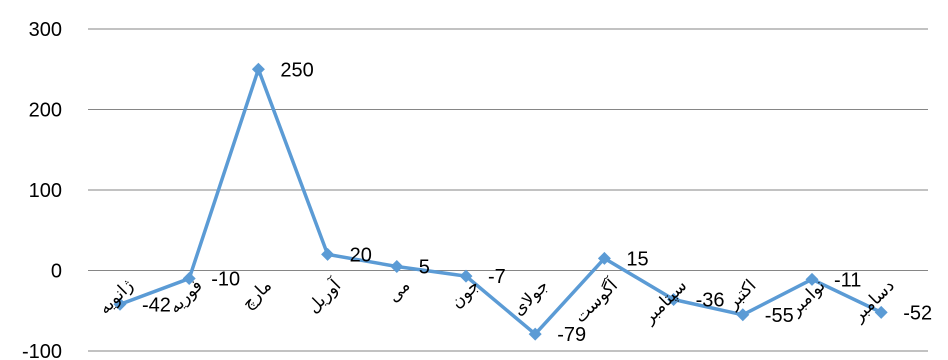  Describe the element at coordinates (257, 295) in the screenshot. I see `x-category-label-3: مارچ` at that location.